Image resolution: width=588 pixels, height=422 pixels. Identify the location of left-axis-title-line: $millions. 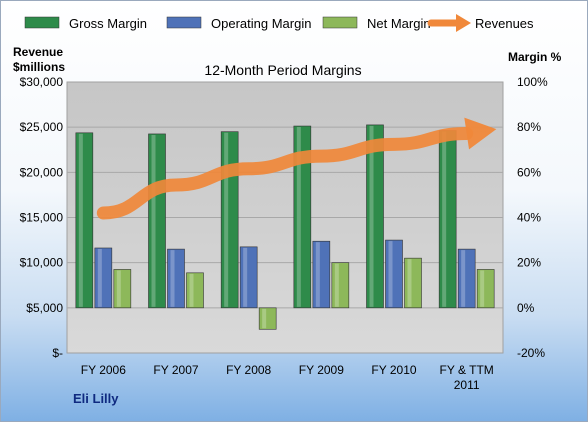
(39, 67).